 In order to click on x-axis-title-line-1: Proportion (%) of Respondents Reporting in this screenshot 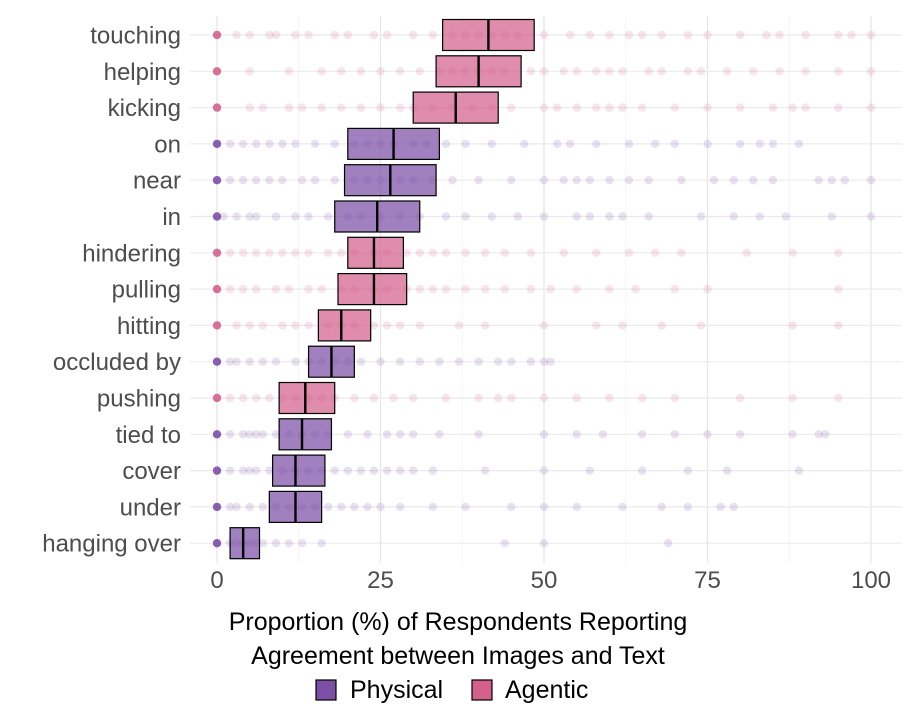, I will do `click(458, 622)`.